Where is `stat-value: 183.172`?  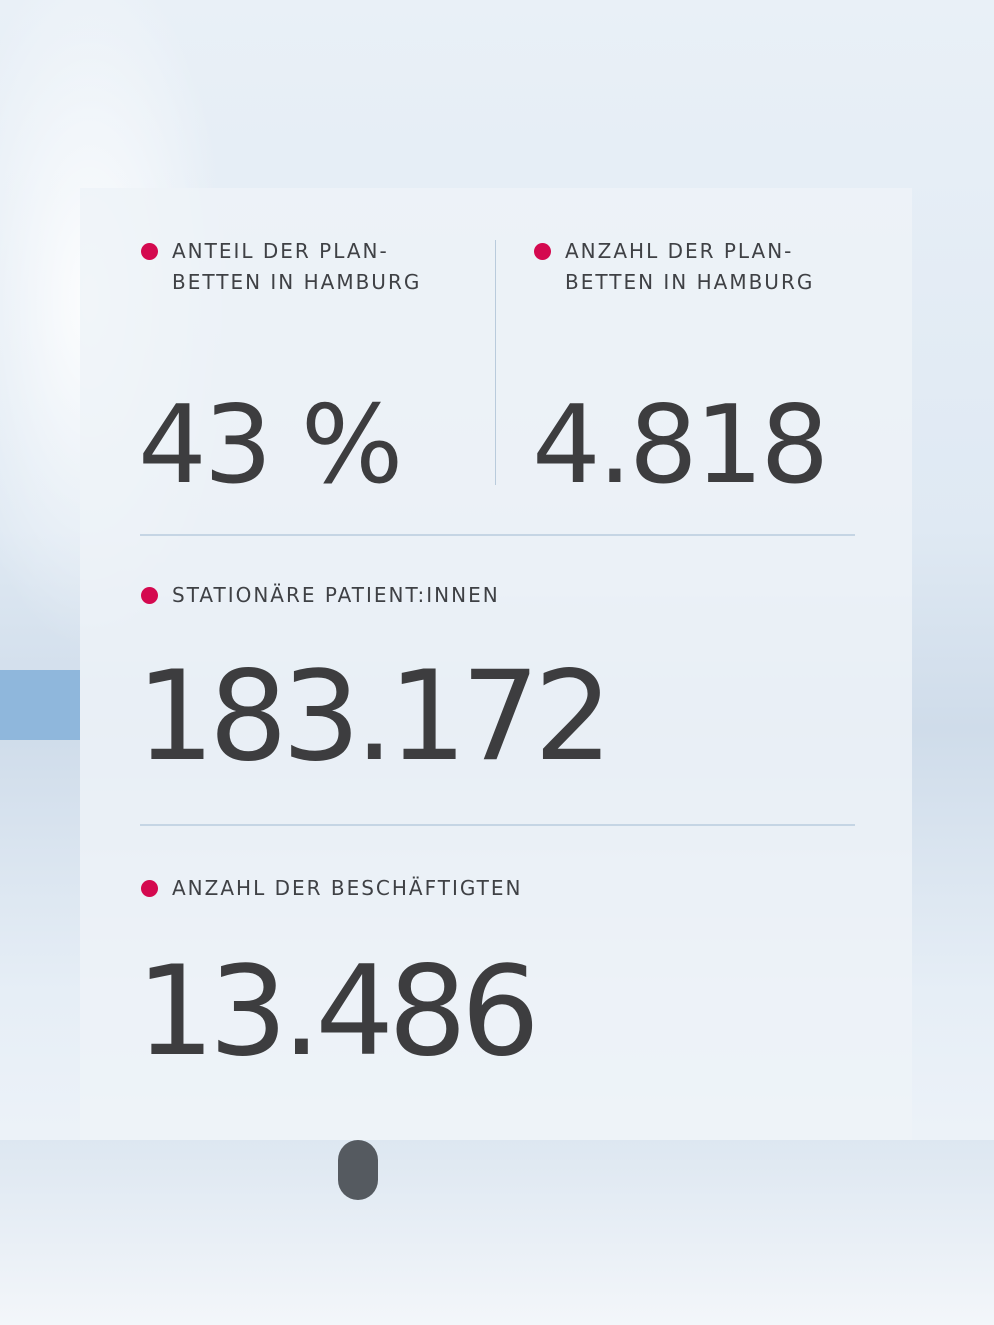 stat-value: 183.172 is located at coordinates (374, 717).